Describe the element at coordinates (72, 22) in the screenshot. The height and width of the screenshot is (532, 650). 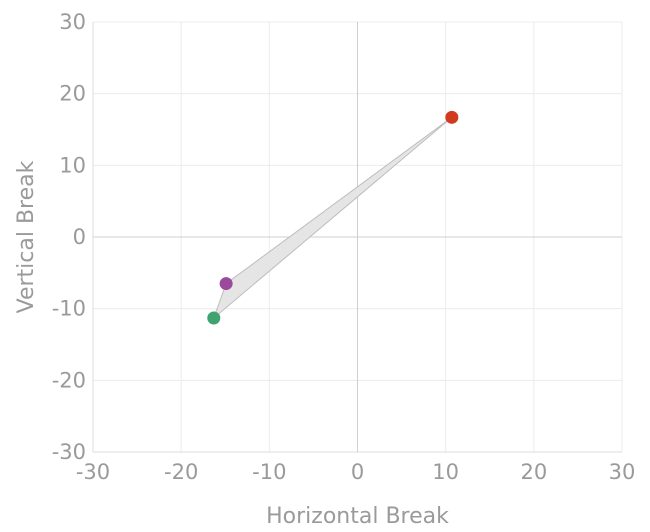
I see `y-tick-label: 30` at that location.